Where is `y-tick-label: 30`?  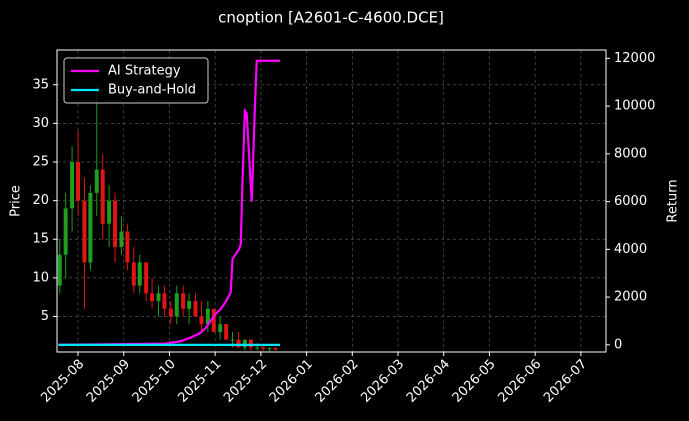 y-tick-label: 30 is located at coordinates (40, 123).